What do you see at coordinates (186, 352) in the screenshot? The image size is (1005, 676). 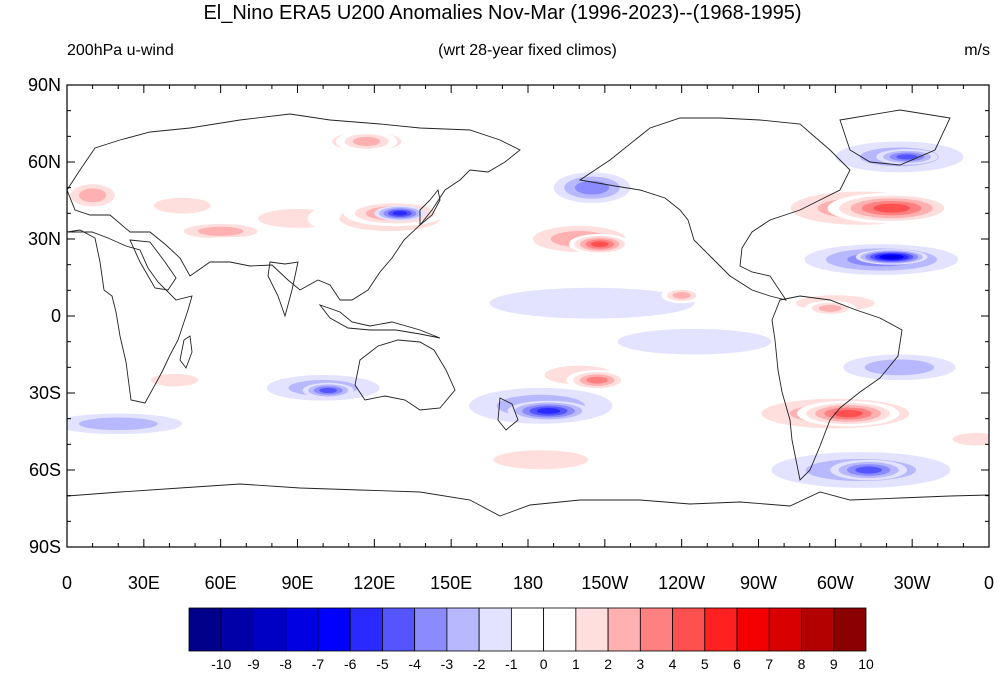 I see `coastline-madagascar` at bounding box center [186, 352].